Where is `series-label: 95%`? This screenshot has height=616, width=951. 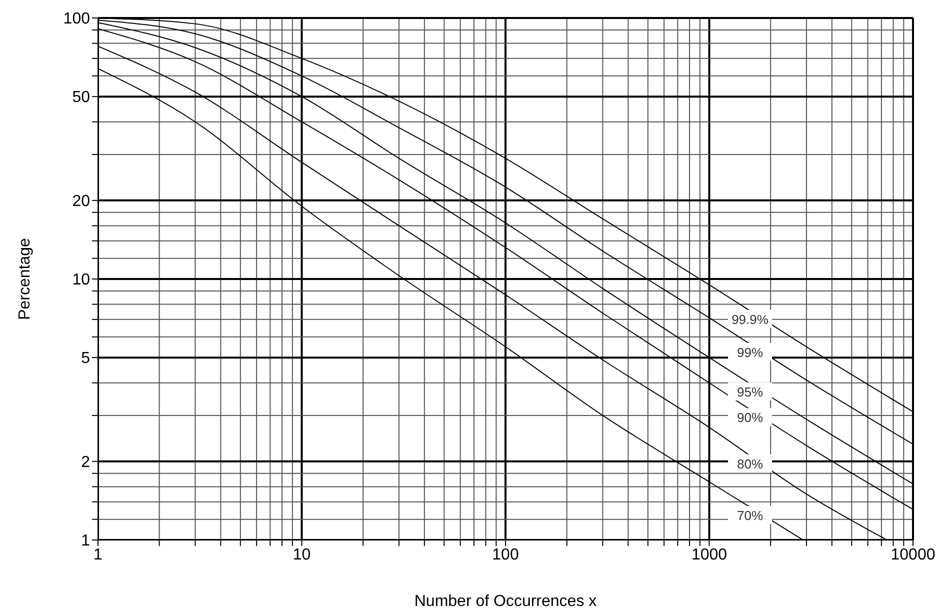
series-label: 95% is located at coordinates (750, 392).